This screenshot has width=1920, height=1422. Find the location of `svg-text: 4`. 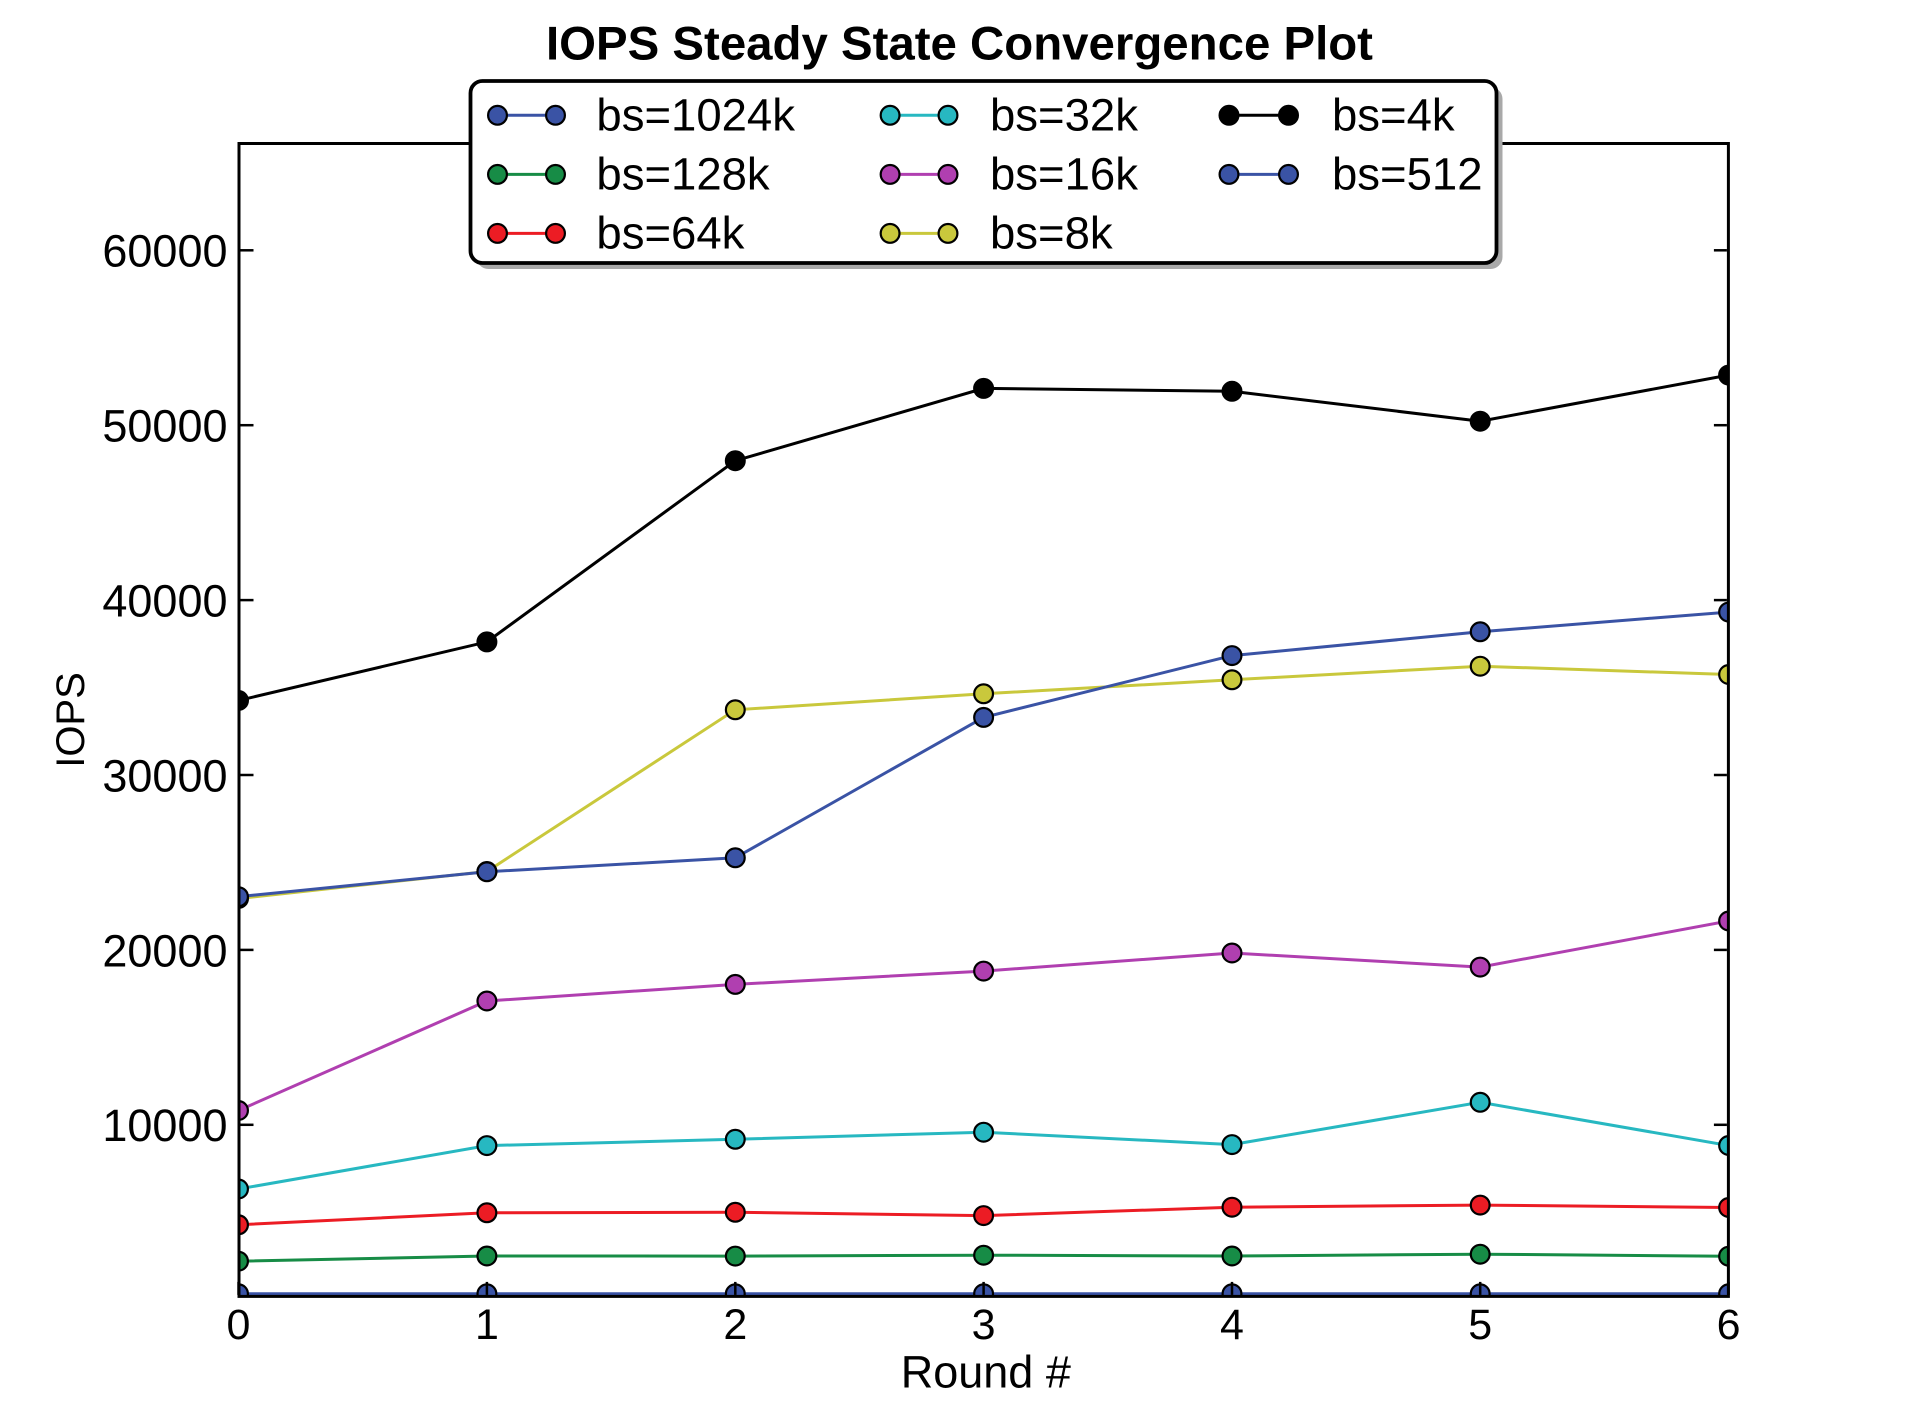

svg-text: 4 is located at coordinates (1232, 1325).